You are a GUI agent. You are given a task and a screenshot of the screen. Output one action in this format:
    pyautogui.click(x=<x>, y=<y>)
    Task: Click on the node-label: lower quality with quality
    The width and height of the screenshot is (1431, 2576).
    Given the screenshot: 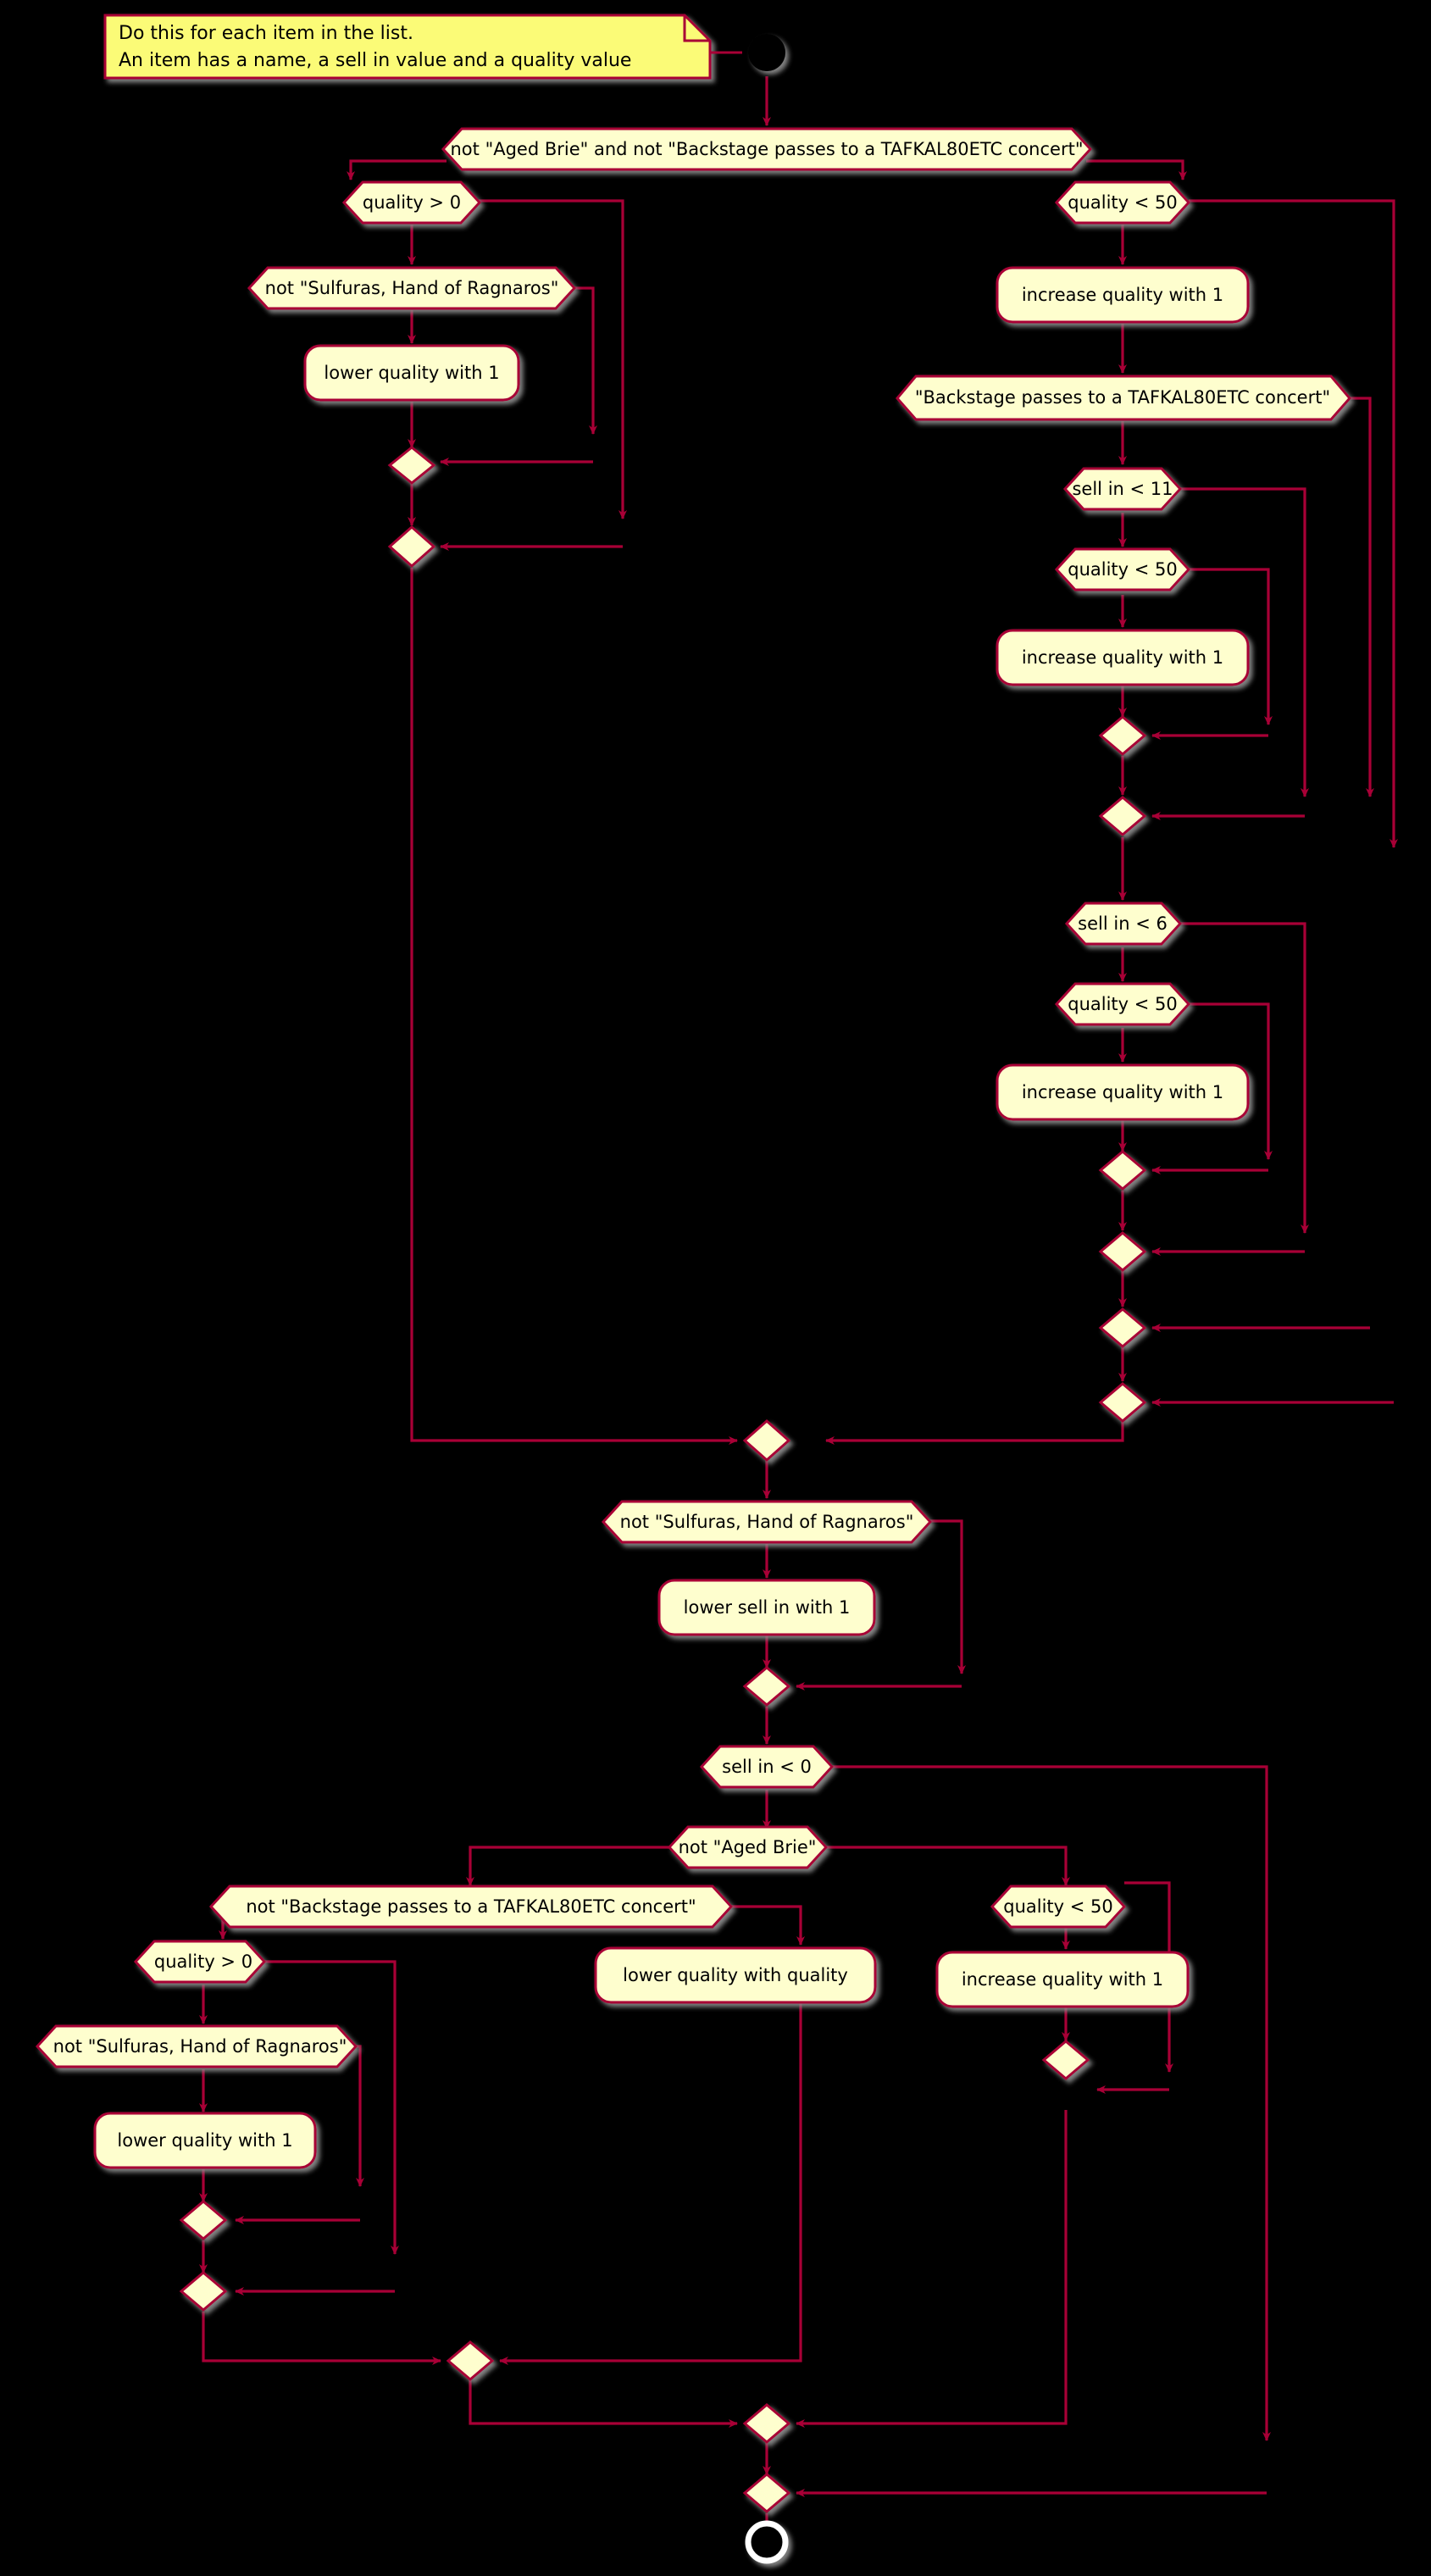 What is the action you would take?
    pyautogui.click(x=736, y=1975)
    